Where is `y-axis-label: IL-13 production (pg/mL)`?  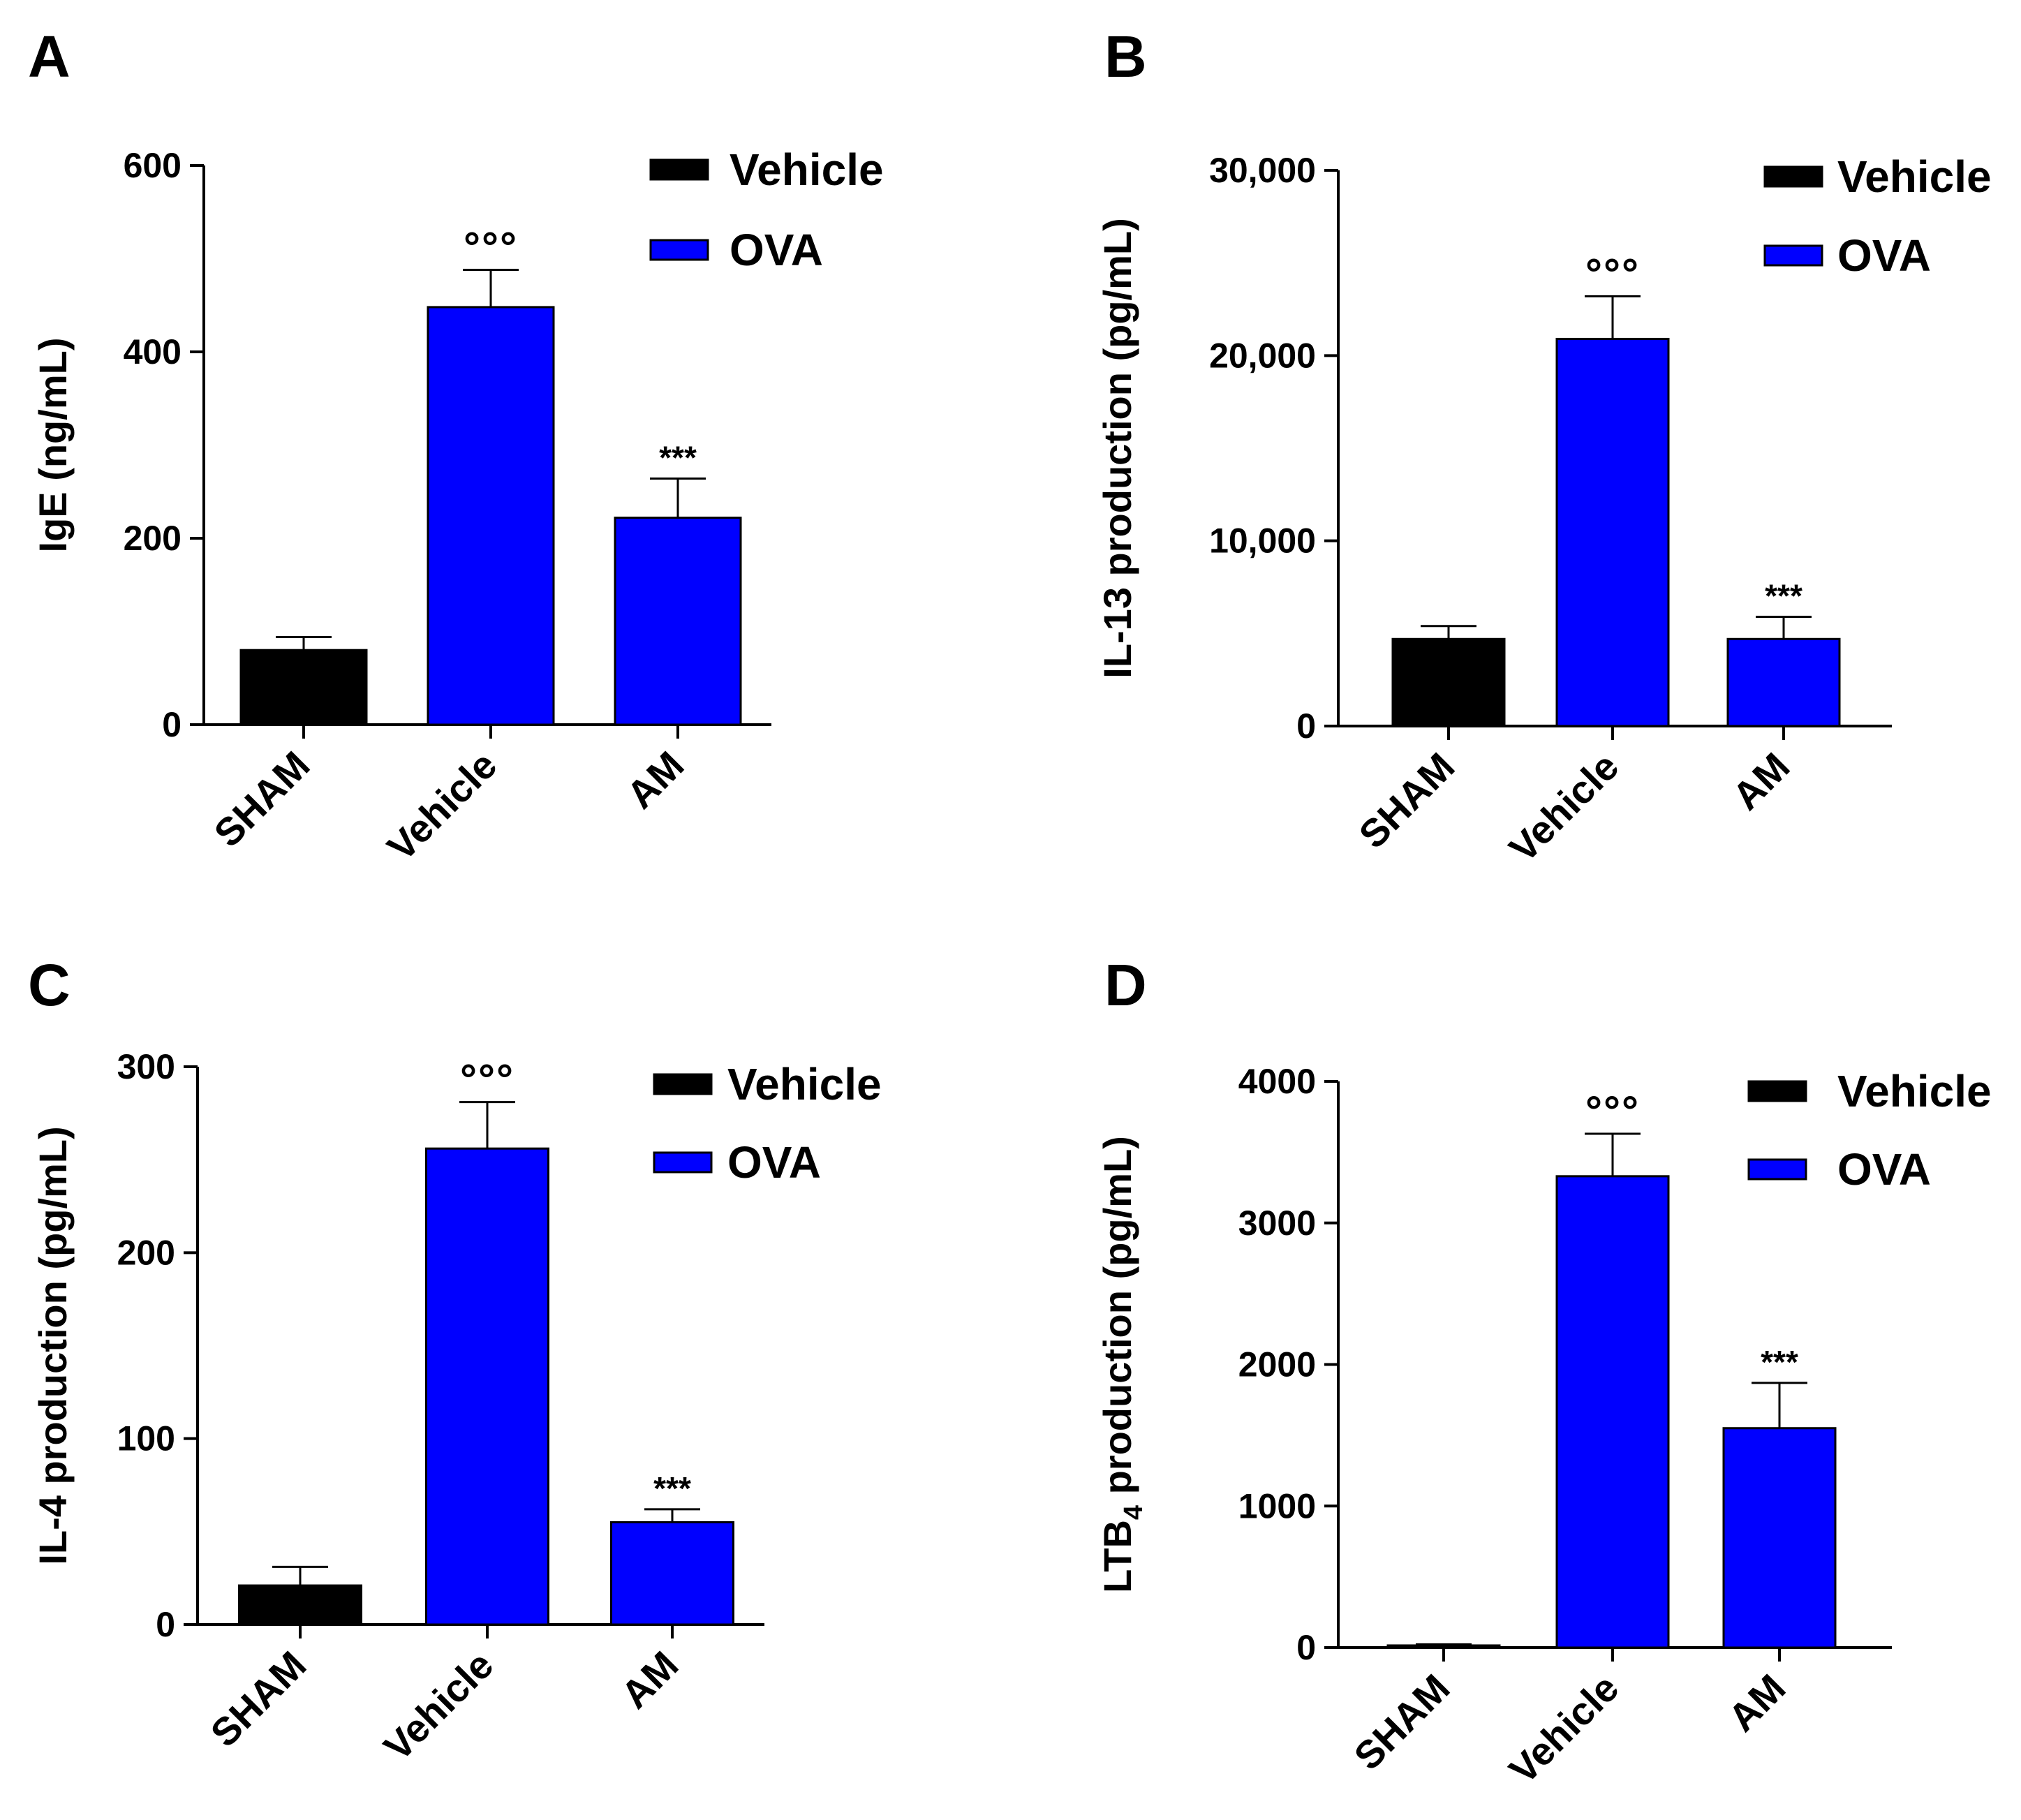
y-axis-label: IL-13 production (pg/mL) is located at coordinates (1117, 448).